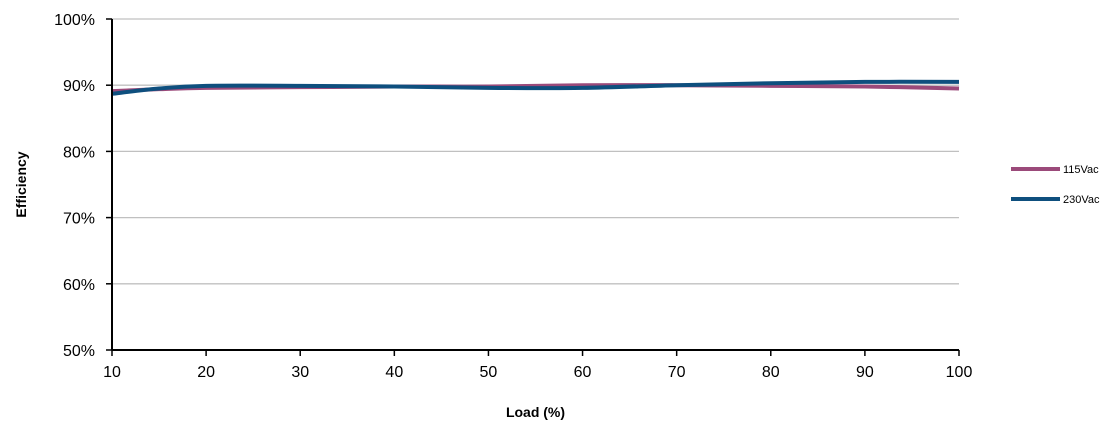  Describe the element at coordinates (79, 152) in the screenshot. I see `y-tick-label: 80%` at that location.